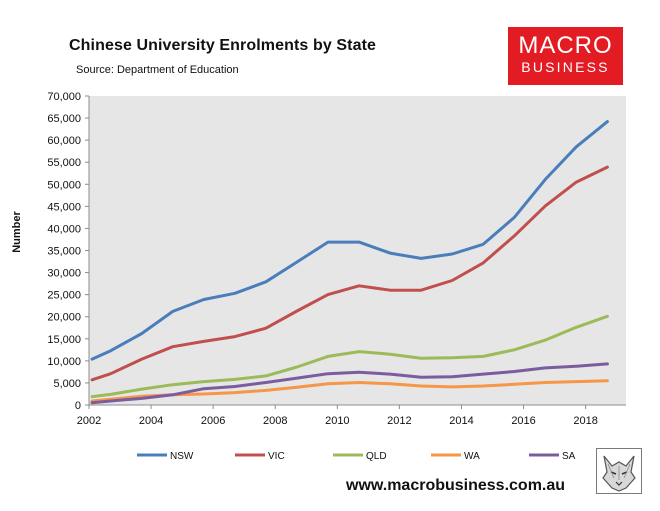 The width and height of the screenshot is (660, 511). What do you see at coordinates (275, 421) in the screenshot?
I see `x-tick-label: 2008` at bounding box center [275, 421].